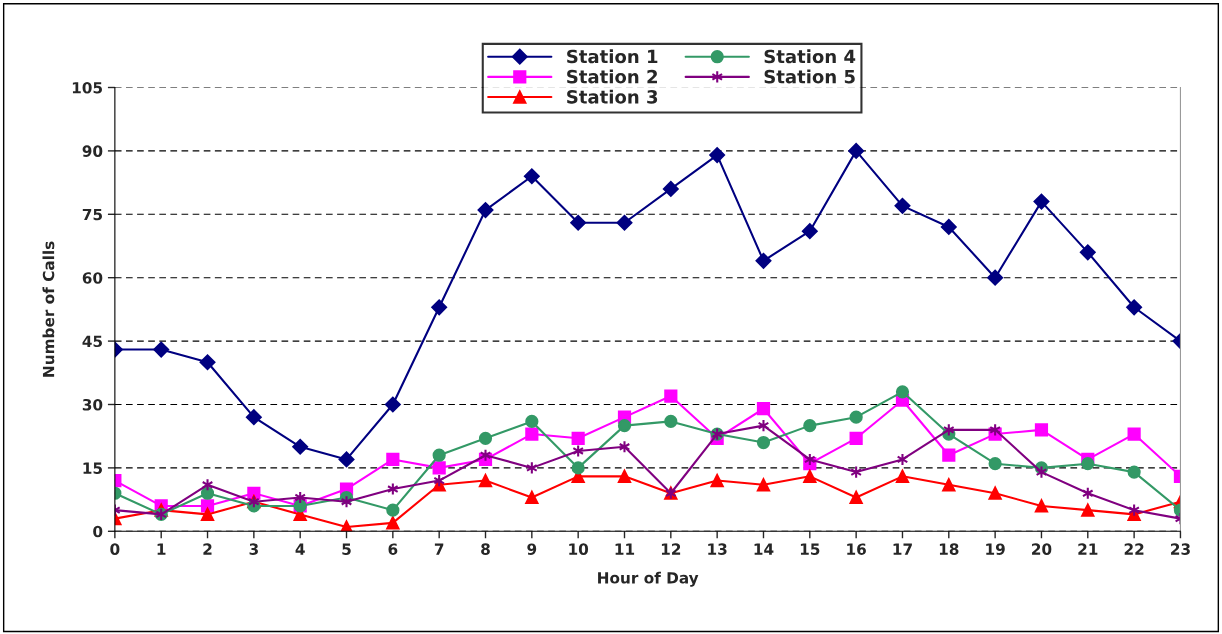  What do you see at coordinates (810, 549) in the screenshot?
I see `x-tick-label: 15` at bounding box center [810, 549].